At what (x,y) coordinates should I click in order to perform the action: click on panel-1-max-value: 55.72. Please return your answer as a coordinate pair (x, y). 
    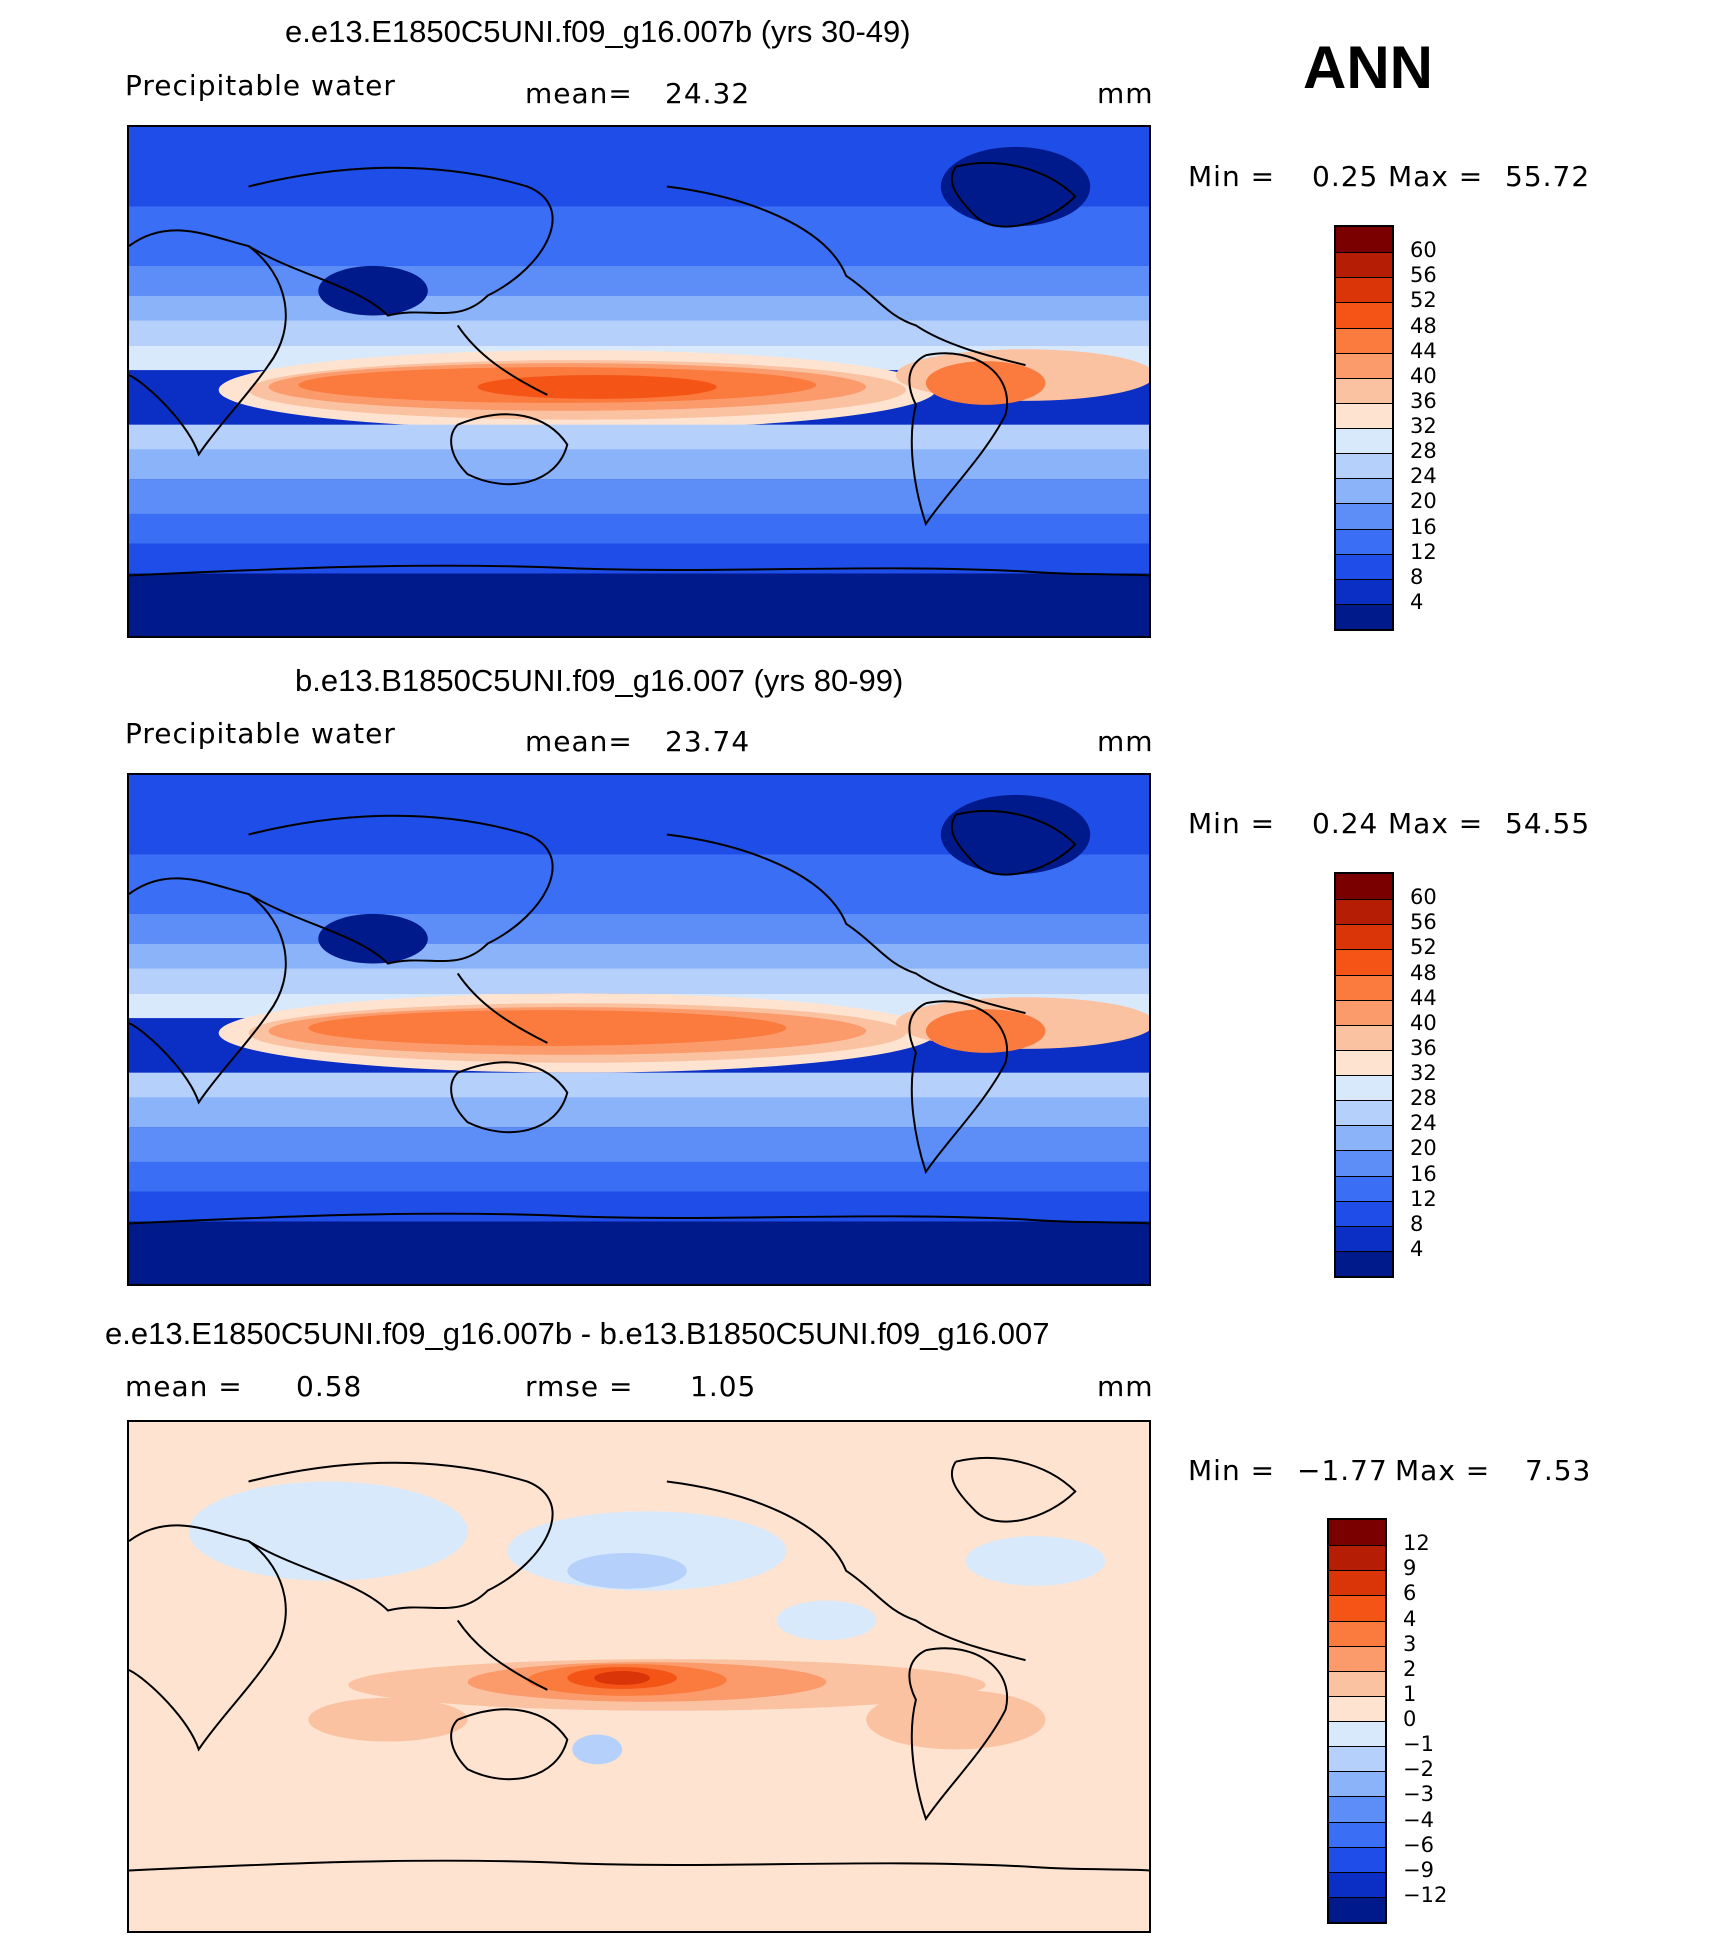
    Looking at the image, I should click on (1548, 176).